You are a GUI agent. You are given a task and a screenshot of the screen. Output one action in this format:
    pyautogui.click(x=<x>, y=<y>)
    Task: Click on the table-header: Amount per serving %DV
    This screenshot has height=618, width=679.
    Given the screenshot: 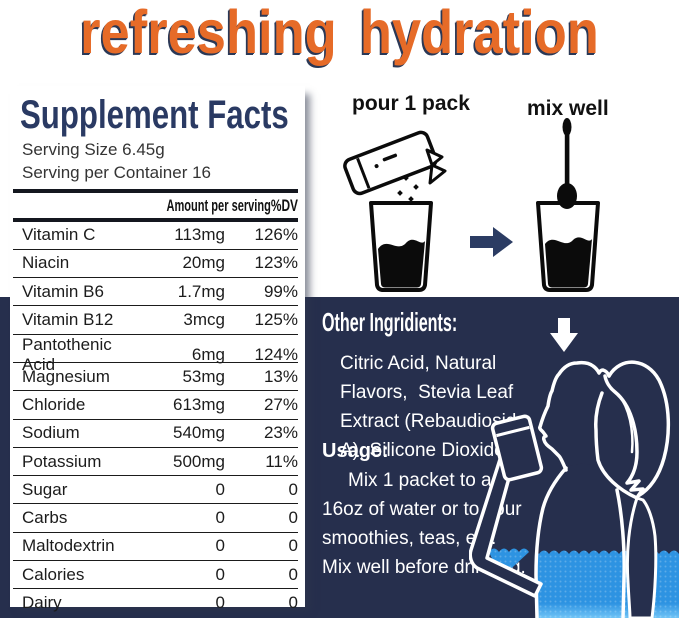 What is the action you would take?
    pyautogui.click(x=156, y=205)
    